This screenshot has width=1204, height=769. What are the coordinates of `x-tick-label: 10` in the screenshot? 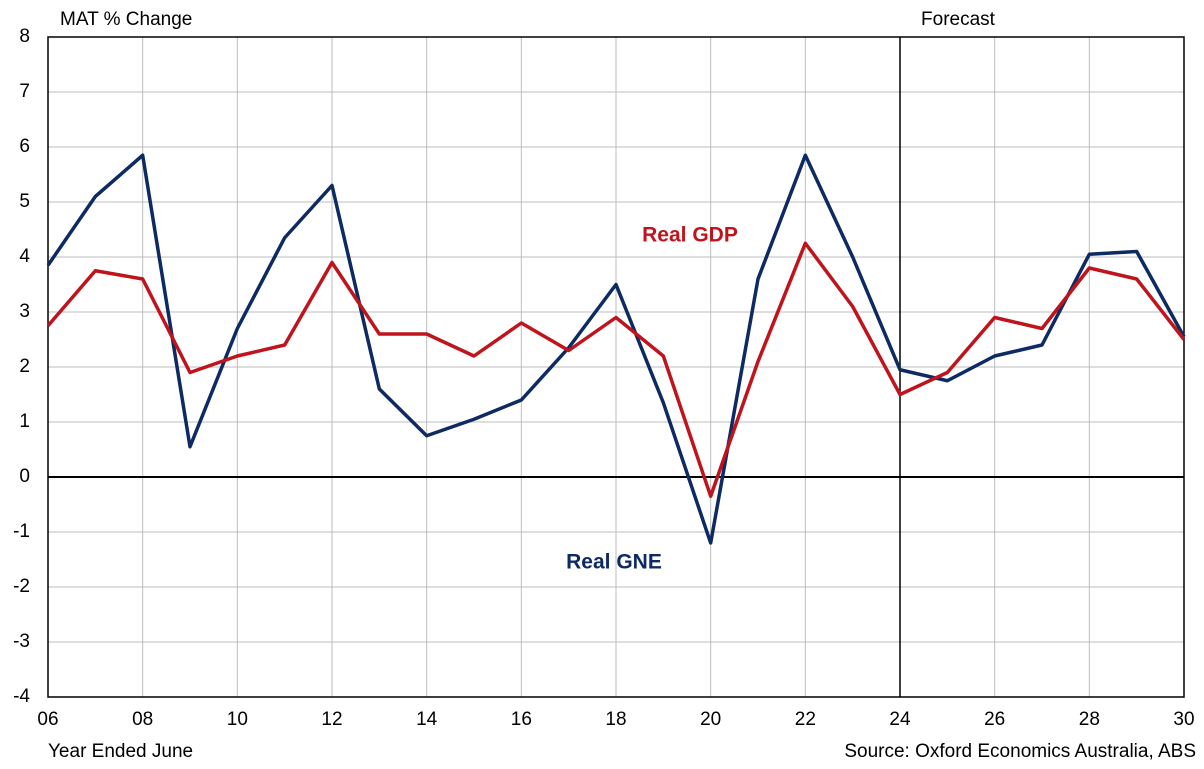 It's located at (237, 719).